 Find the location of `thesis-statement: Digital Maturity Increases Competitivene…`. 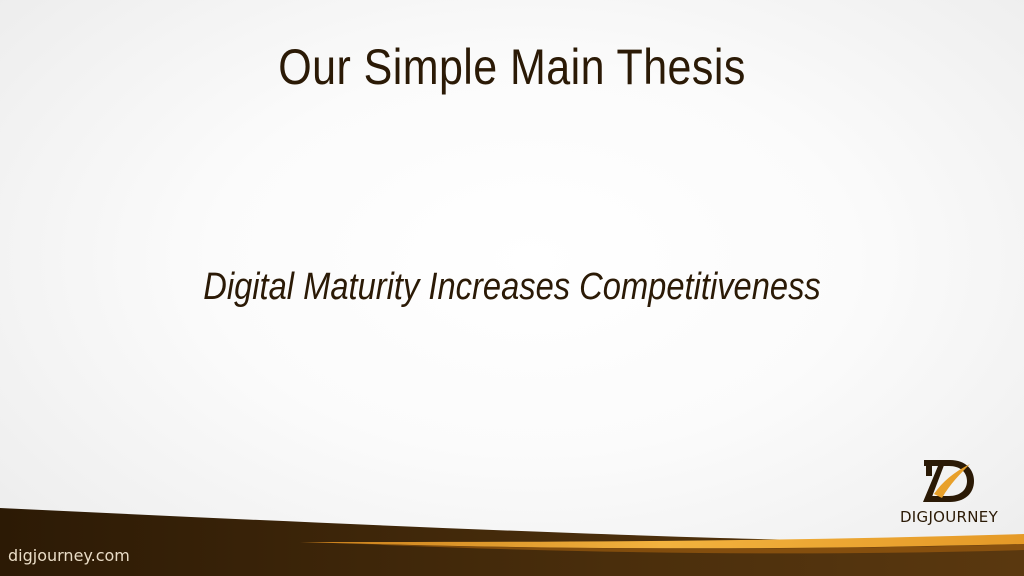

thesis-statement: Digital Maturity Increases Competitivene… is located at coordinates (512, 287).